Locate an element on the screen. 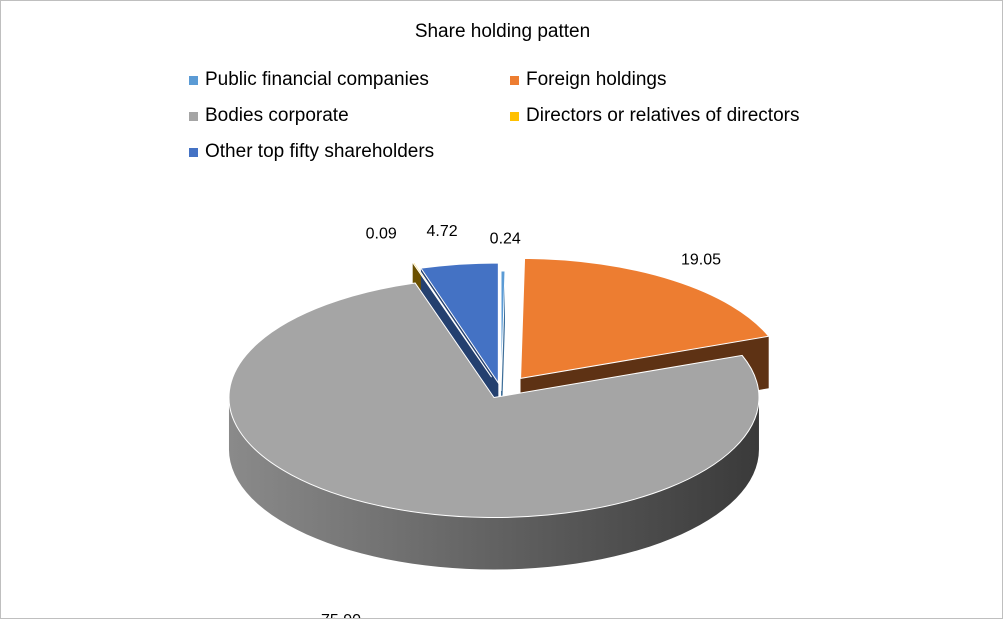 Image resolution: width=1003 pixels, height=619 pixels. pie-slice-other-top-fifty-shareholders is located at coordinates (459, 323).